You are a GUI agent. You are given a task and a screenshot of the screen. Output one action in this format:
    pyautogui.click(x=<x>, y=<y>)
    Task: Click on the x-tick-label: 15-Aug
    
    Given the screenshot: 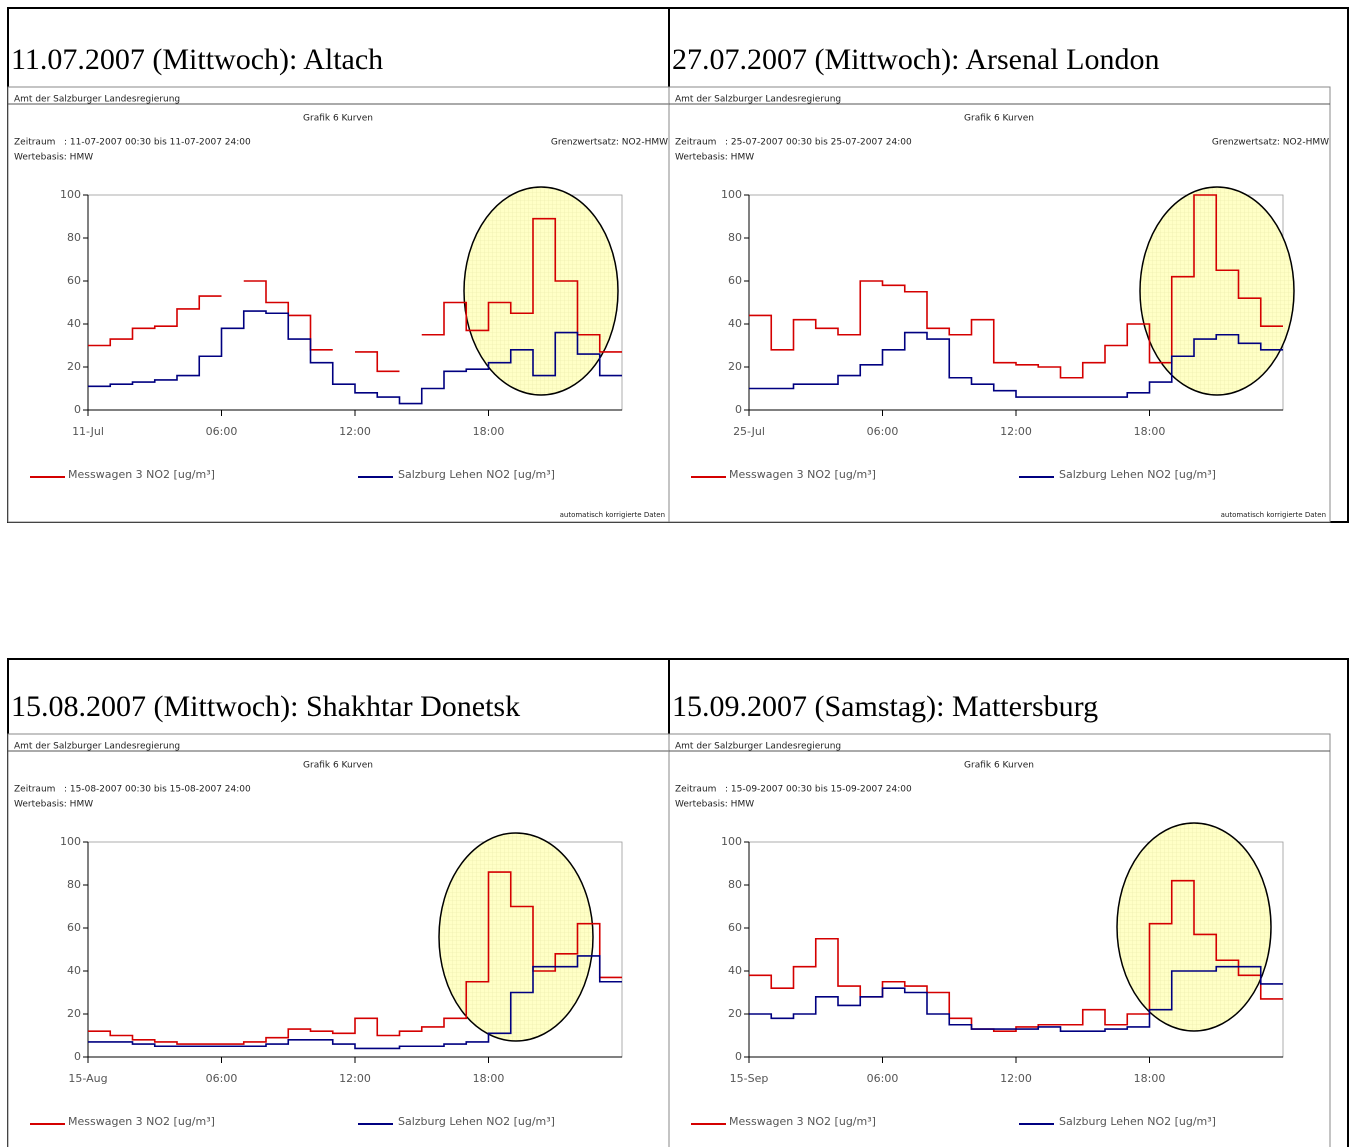 What is the action you would take?
    pyautogui.click(x=87, y=1078)
    